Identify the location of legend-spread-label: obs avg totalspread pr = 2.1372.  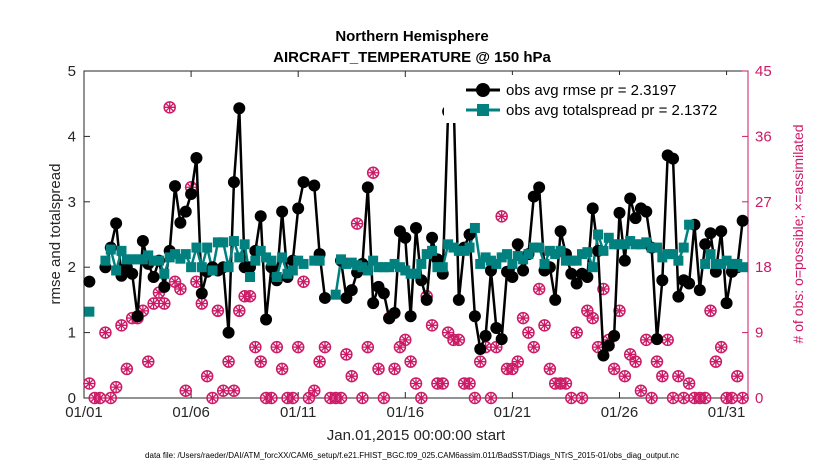
(611, 110).